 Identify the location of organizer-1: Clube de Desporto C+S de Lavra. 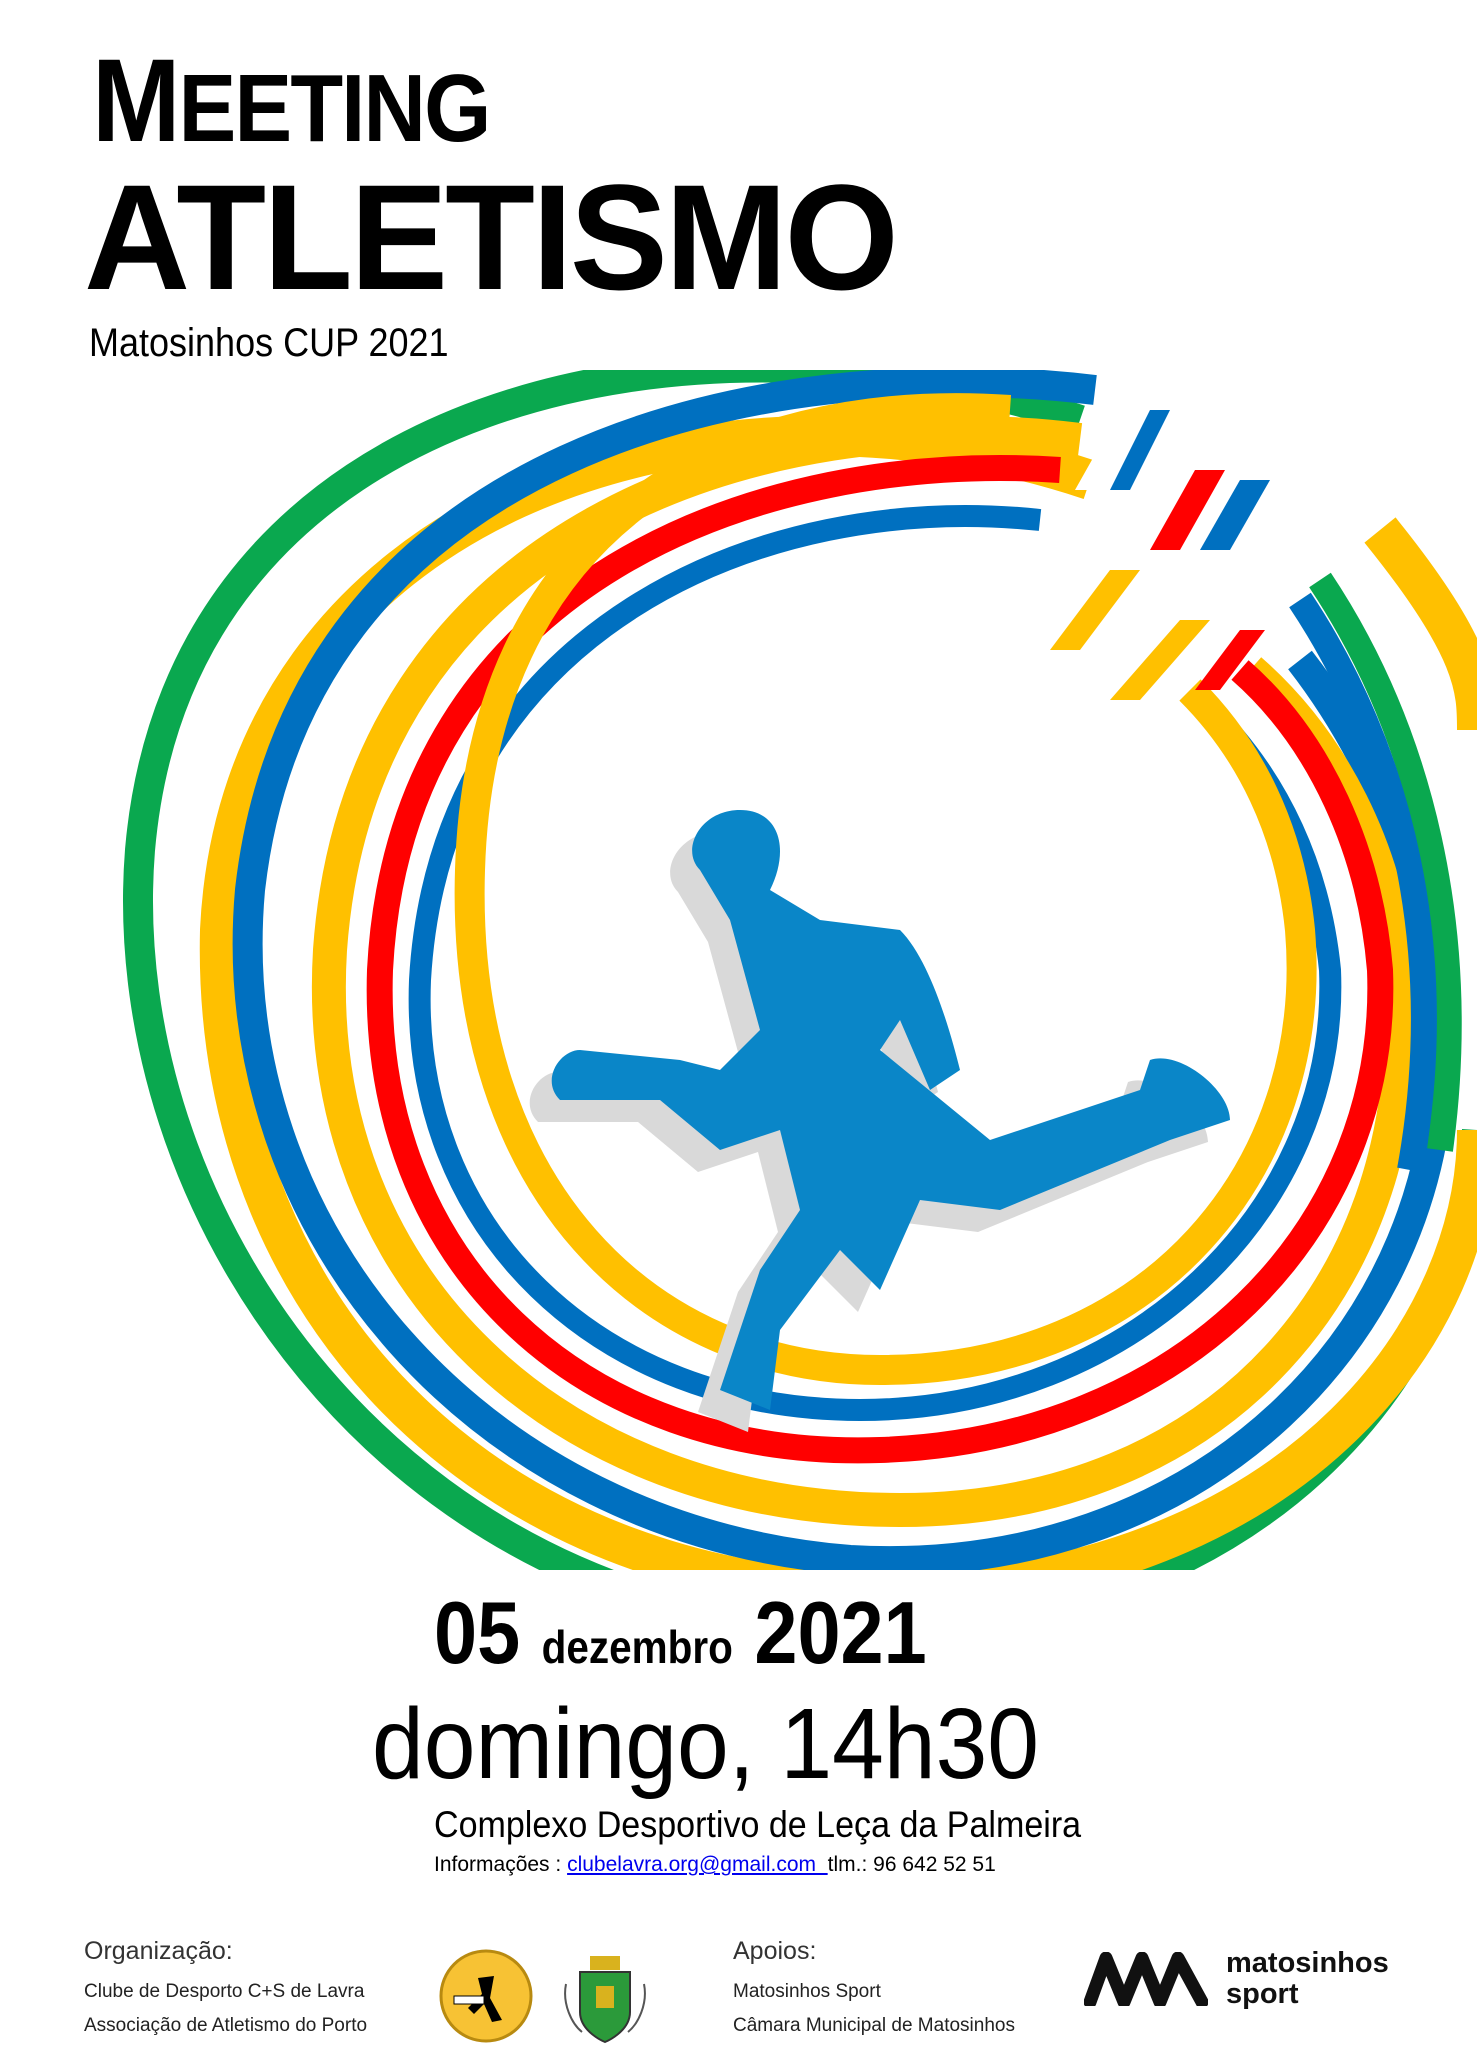
(224, 1991).